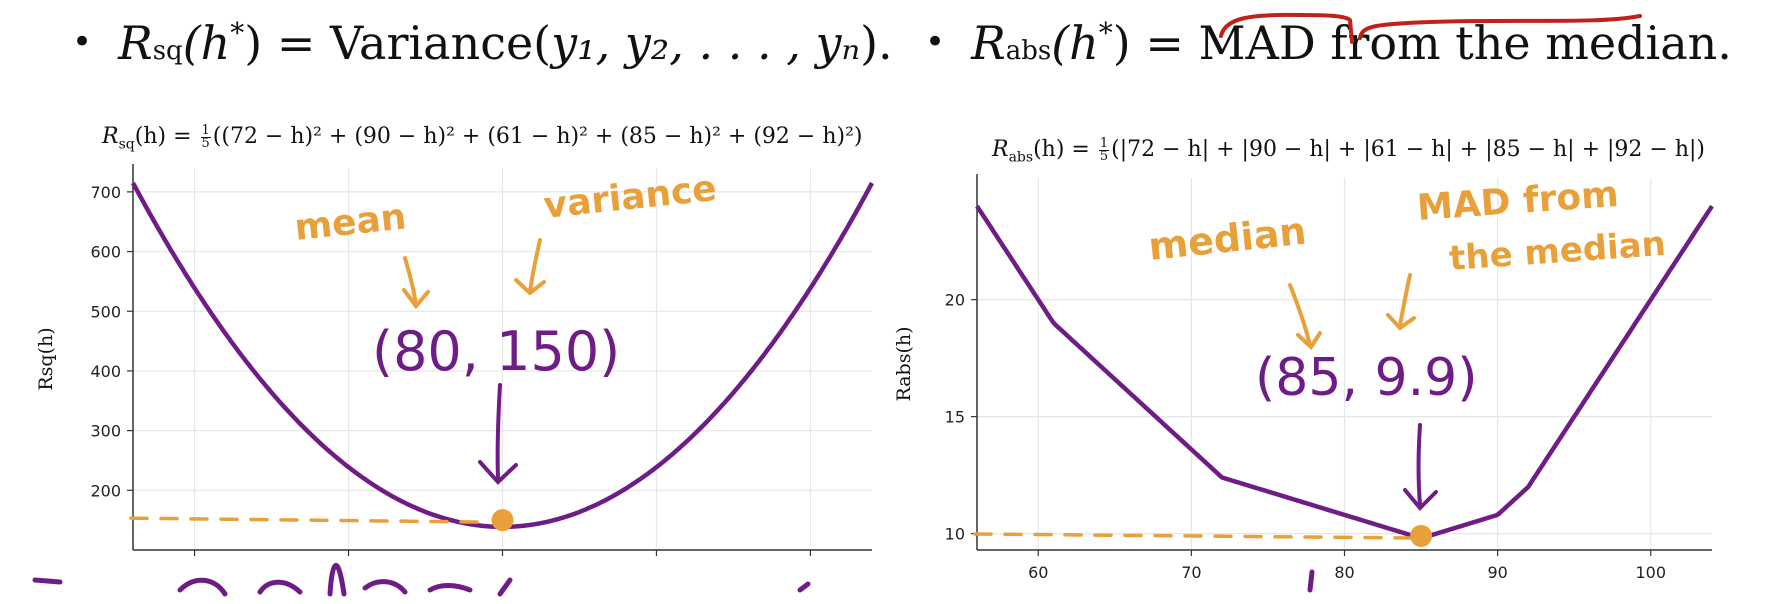 This screenshot has height=604, width=1774. Describe the element at coordinates (1344, 572) in the screenshot. I see `x-tick-label: 80` at that location.